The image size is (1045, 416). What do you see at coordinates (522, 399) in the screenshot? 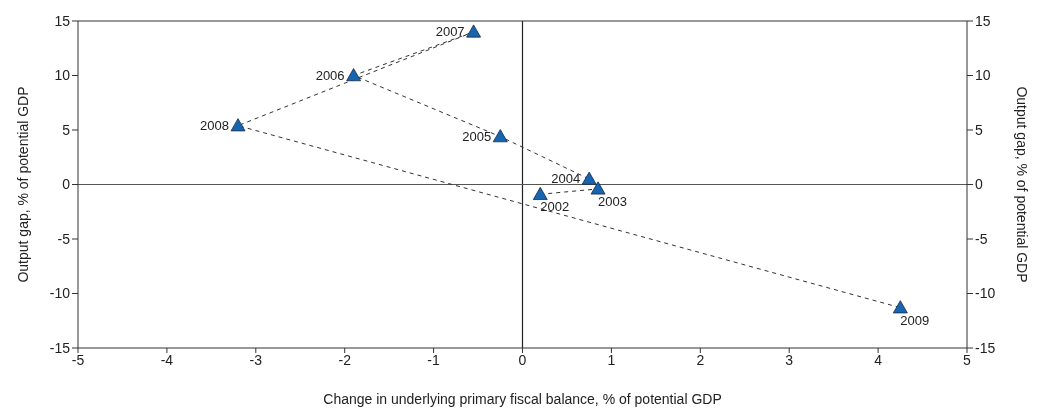
I see `x-axis-title: Change in underlying primary fiscal balance, % of potential GDP` at bounding box center [522, 399].